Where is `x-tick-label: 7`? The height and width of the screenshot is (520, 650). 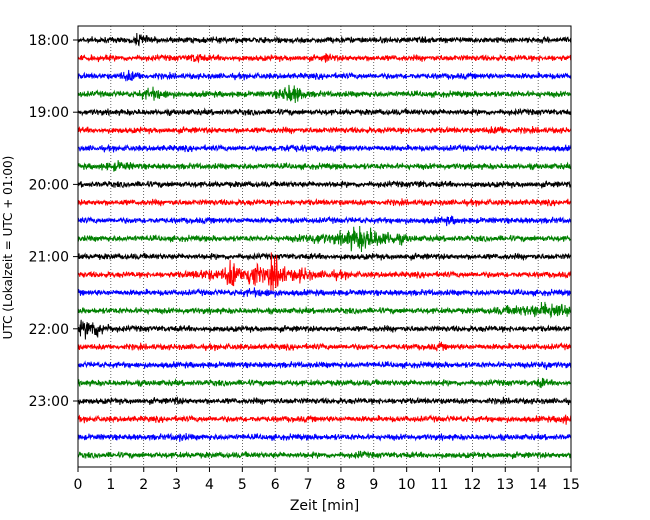
x-tick-label: 7 is located at coordinates (308, 485).